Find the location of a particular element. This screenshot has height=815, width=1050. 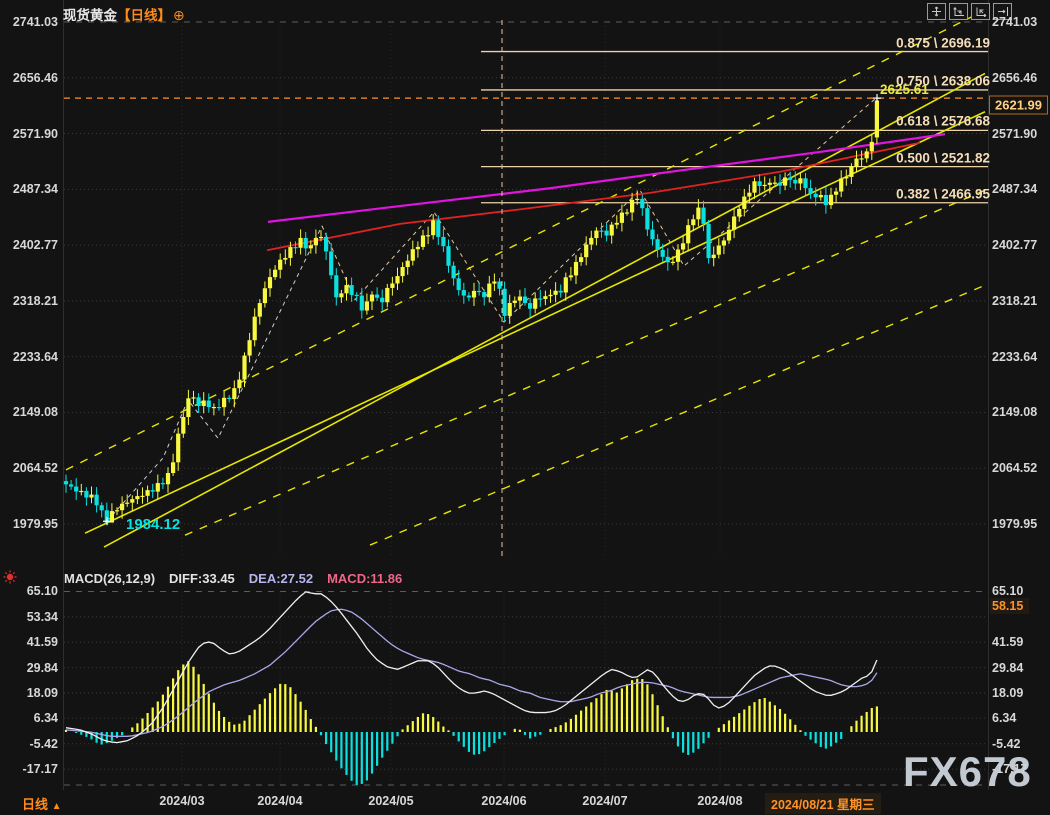

price-axis-label-left: 2656.46 is located at coordinates (35, 77).